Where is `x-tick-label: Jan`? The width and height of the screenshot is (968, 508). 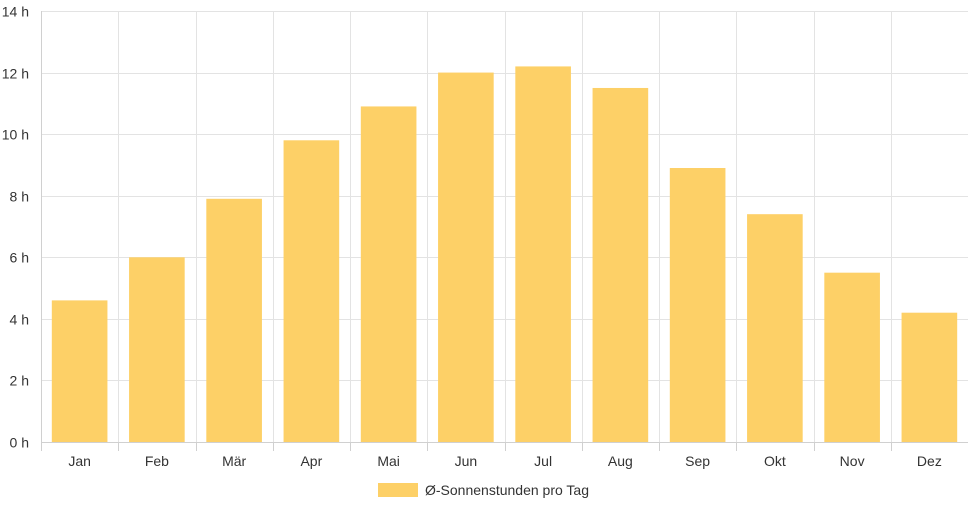 x-tick-label: Jan is located at coordinates (79, 461).